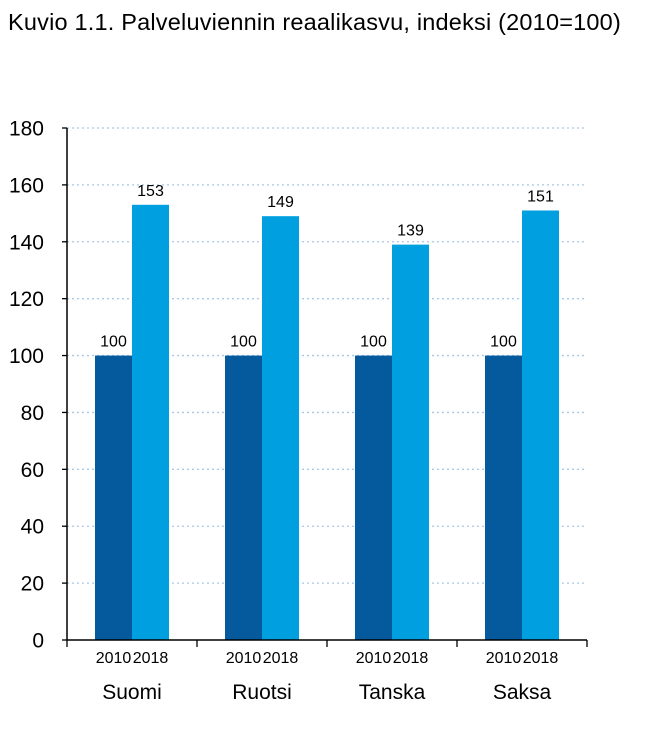 This screenshot has width=658, height=729. What do you see at coordinates (32, 413) in the screenshot?
I see `y-tick-label: 80` at bounding box center [32, 413].